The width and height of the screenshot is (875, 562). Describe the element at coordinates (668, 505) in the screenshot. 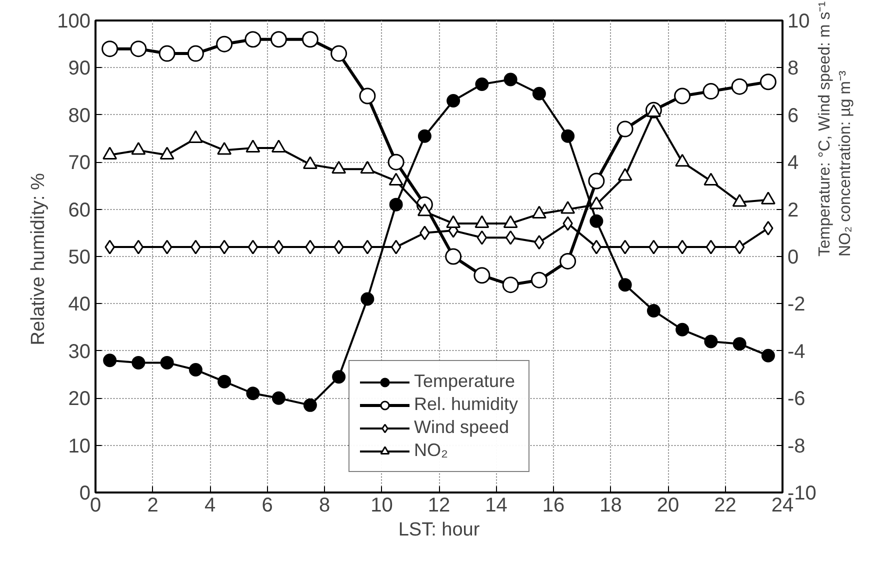

I see `x-tick-label: 20` at that location.